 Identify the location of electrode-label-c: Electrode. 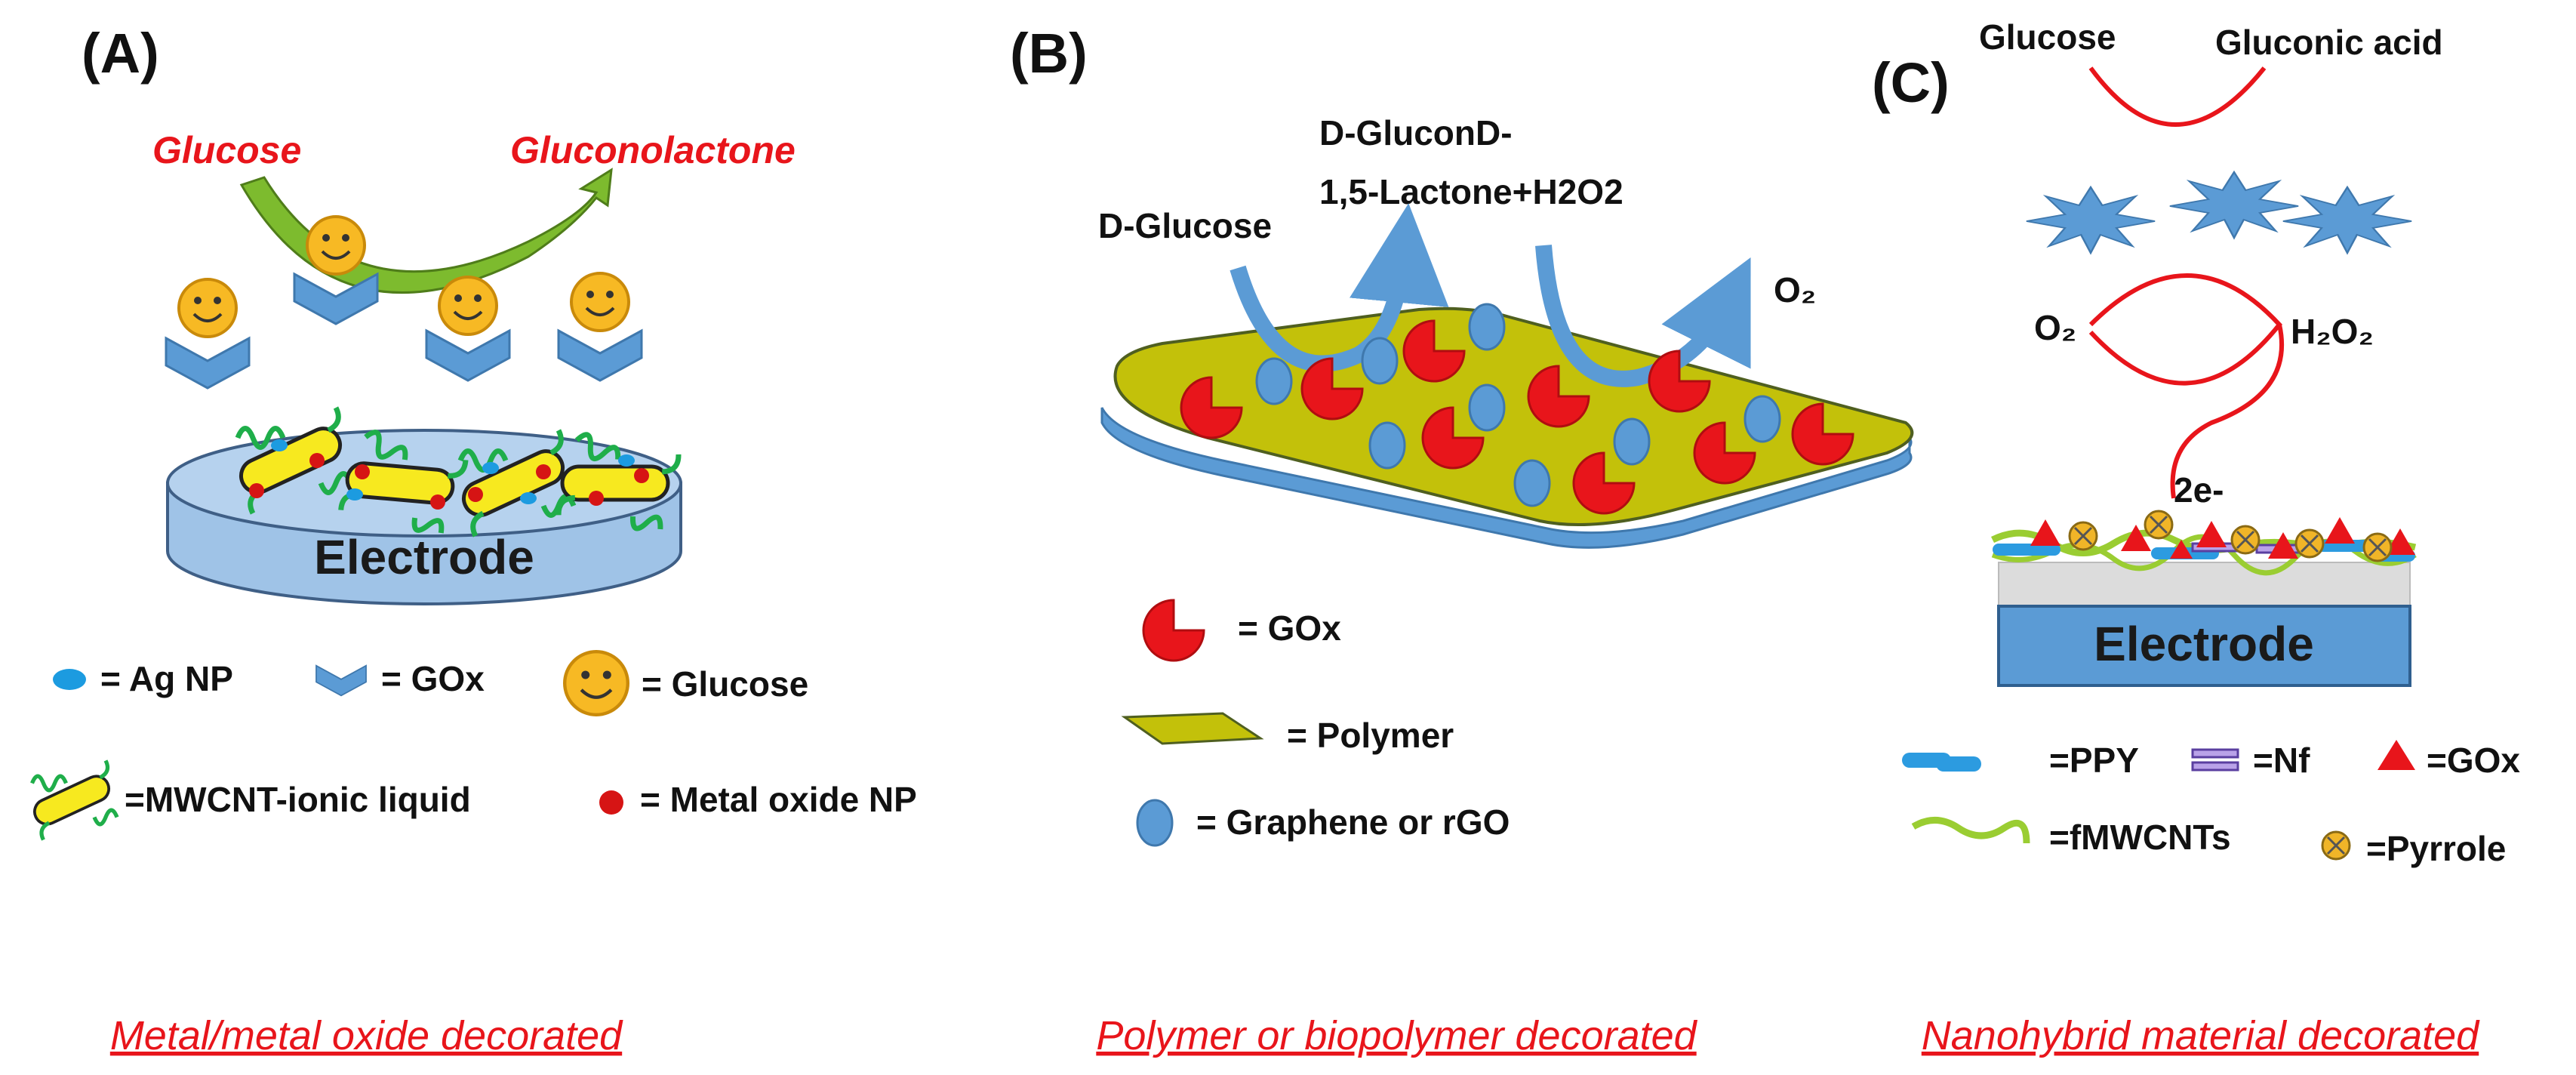
(2204, 644).